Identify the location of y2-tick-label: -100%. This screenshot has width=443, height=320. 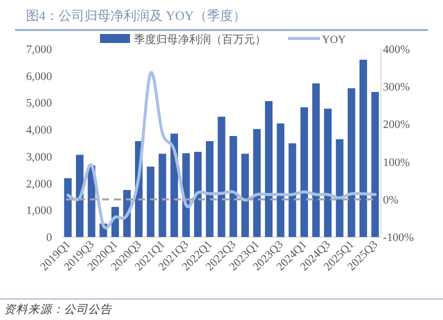
(398, 238).